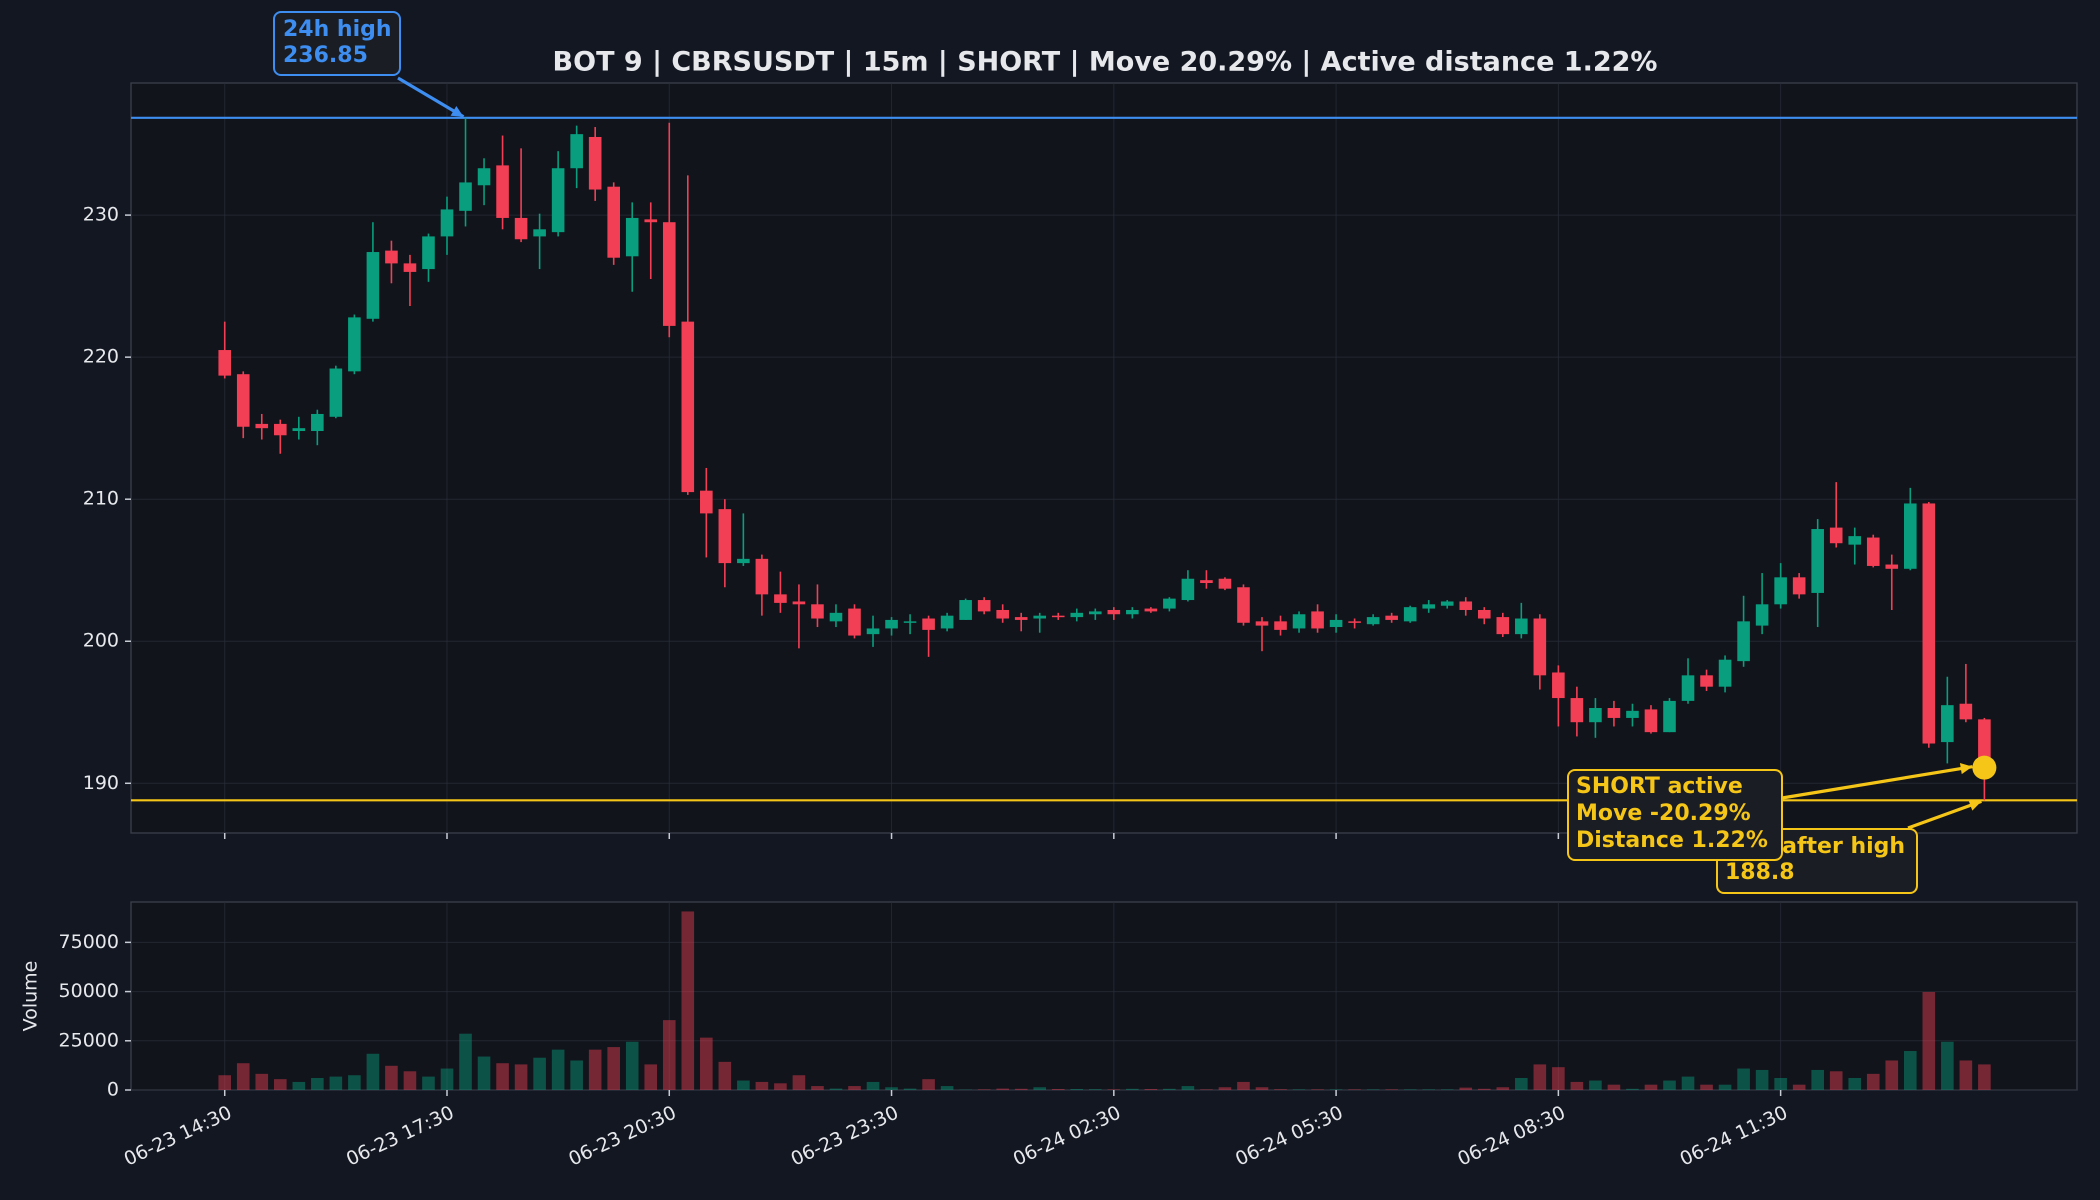 This screenshot has width=2100, height=1200. What do you see at coordinates (89, 991) in the screenshot?
I see `y-tick-label: 50000` at bounding box center [89, 991].